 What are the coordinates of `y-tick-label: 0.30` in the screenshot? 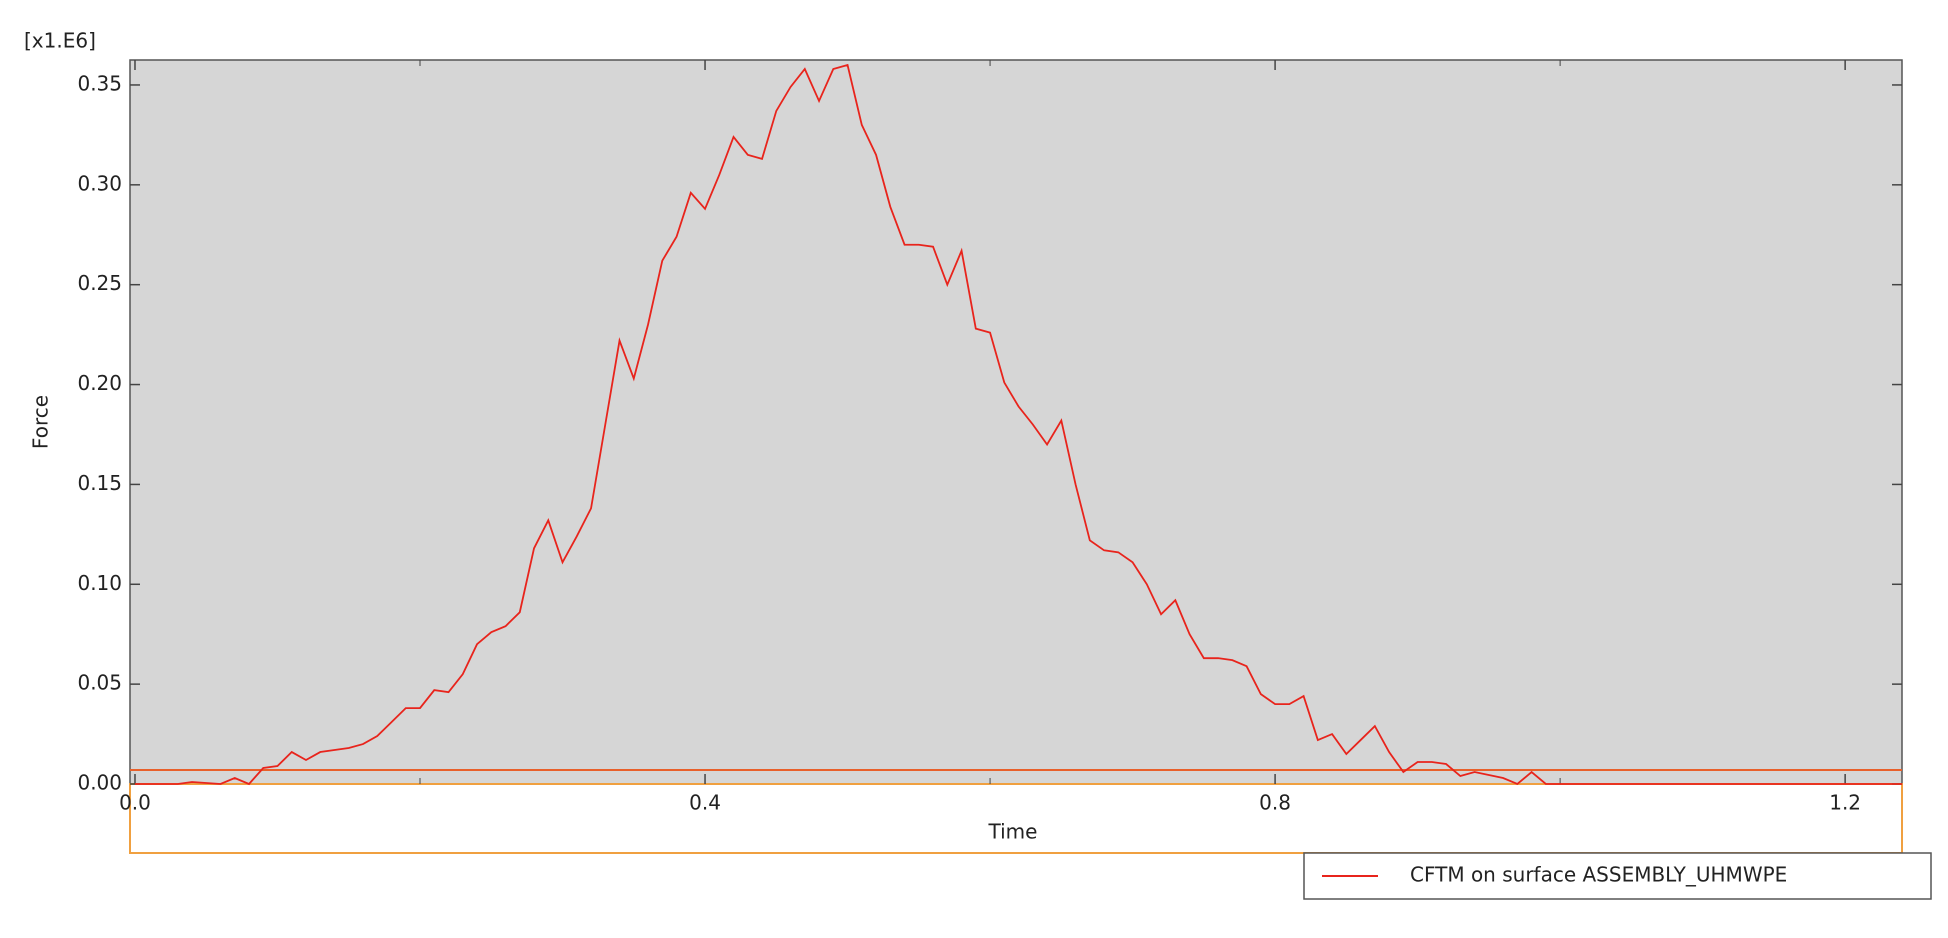 It's located at (99, 183).